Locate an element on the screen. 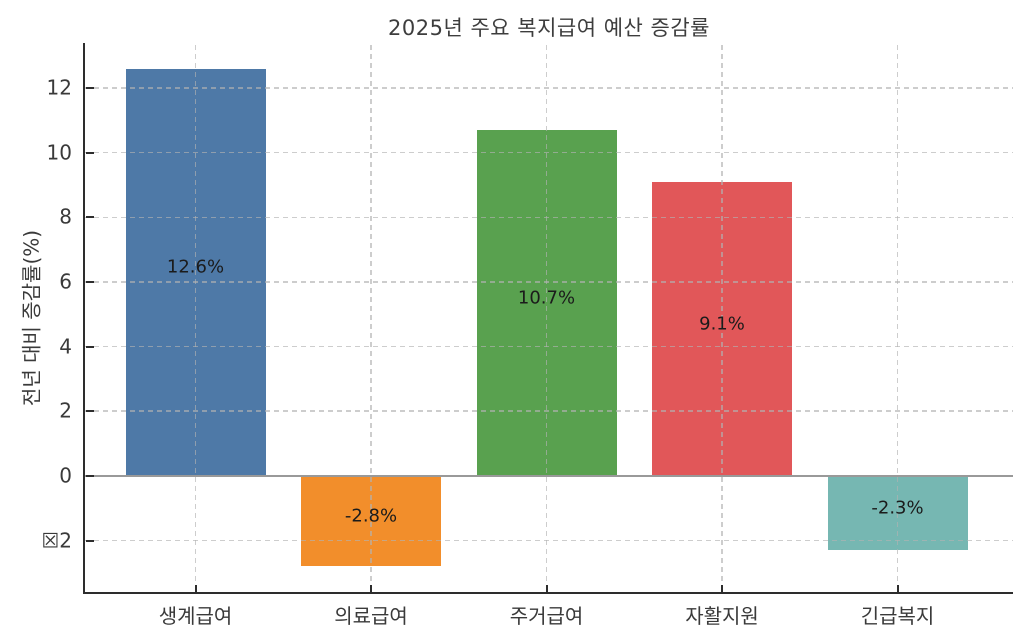 The width and height of the screenshot is (1024, 637). y-tick-label-8: 8 is located at coordinates (65, 216).